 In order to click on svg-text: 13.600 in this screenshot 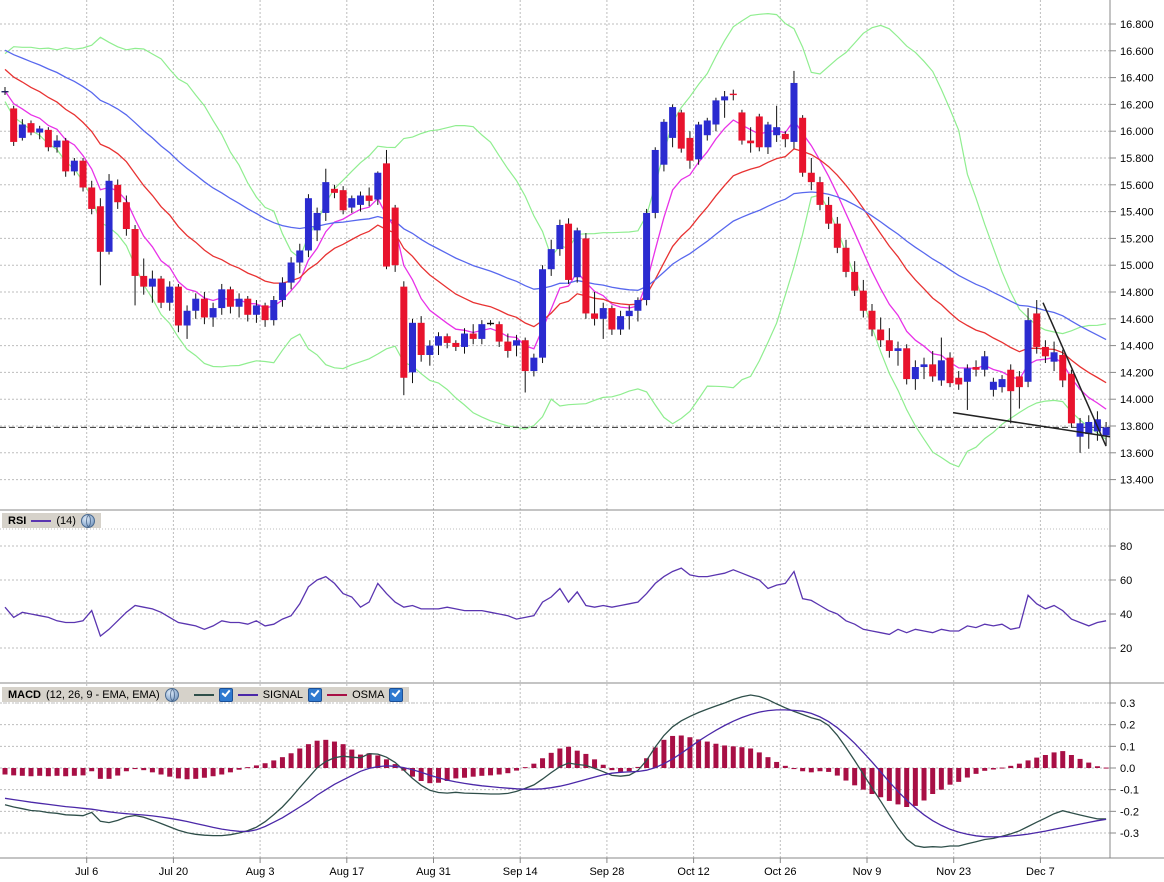, I will do `click(1137, 454)`.